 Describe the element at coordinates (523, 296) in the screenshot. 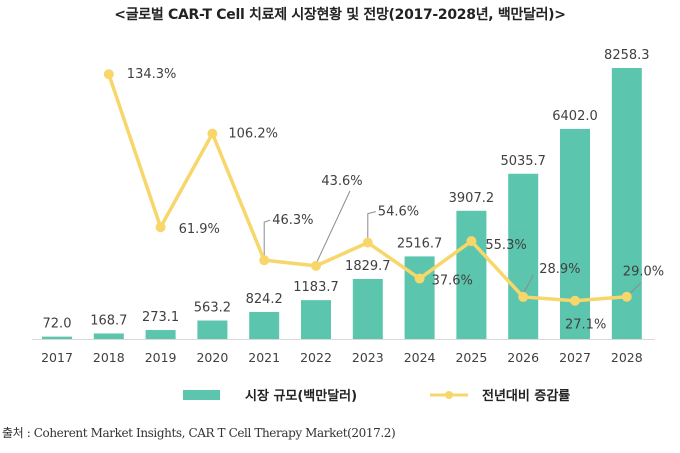

I see `growth-marker-2026` at that location.